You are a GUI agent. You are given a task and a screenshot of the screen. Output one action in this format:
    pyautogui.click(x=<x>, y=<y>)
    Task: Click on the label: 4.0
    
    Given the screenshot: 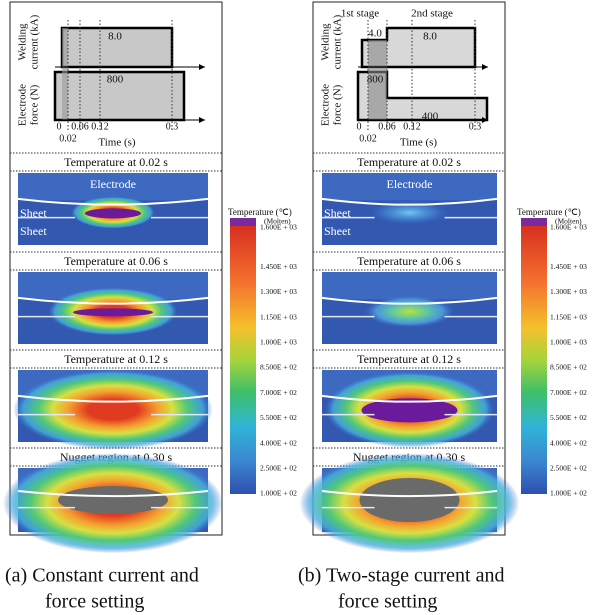 What is the action you would take?
    pyautogui.click(x=375, y=34)
    